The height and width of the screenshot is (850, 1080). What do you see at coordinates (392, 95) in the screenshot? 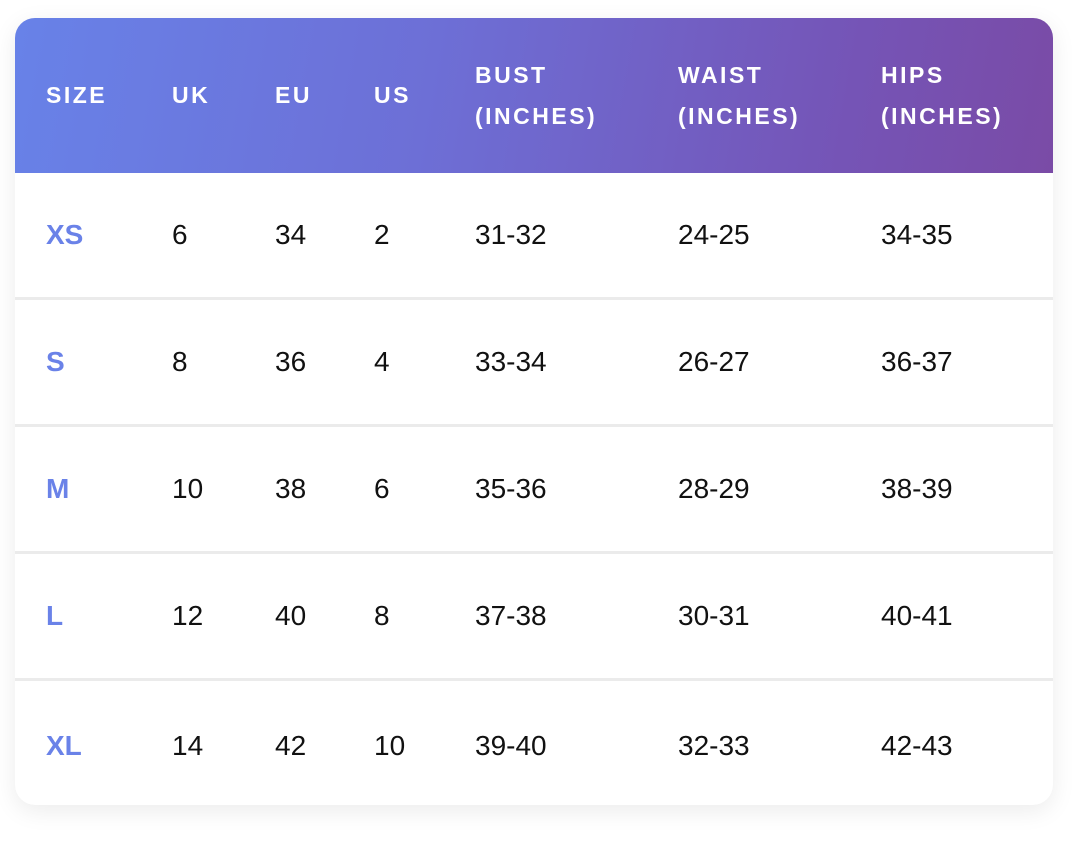
I see `column-header: US` at bounding box center [392, 95].